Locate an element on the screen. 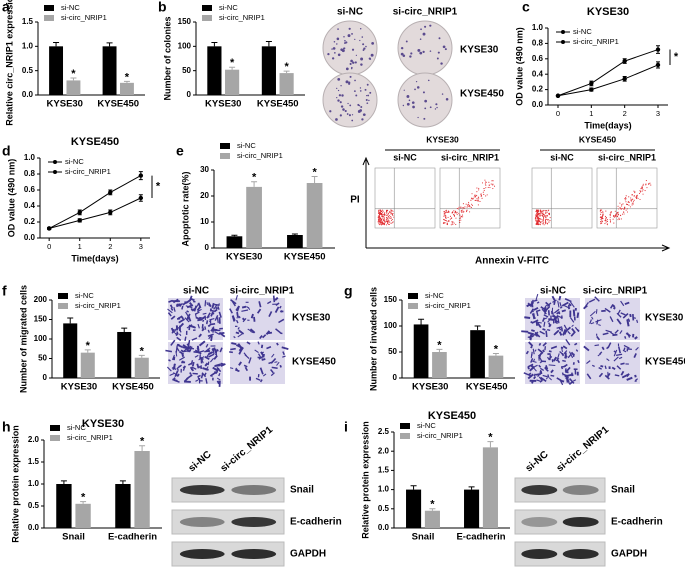 Image resolution: width=685 pixels, height=578 pixels. column-label: si-circ_NRIP1 is located at coordinates (627, 157).